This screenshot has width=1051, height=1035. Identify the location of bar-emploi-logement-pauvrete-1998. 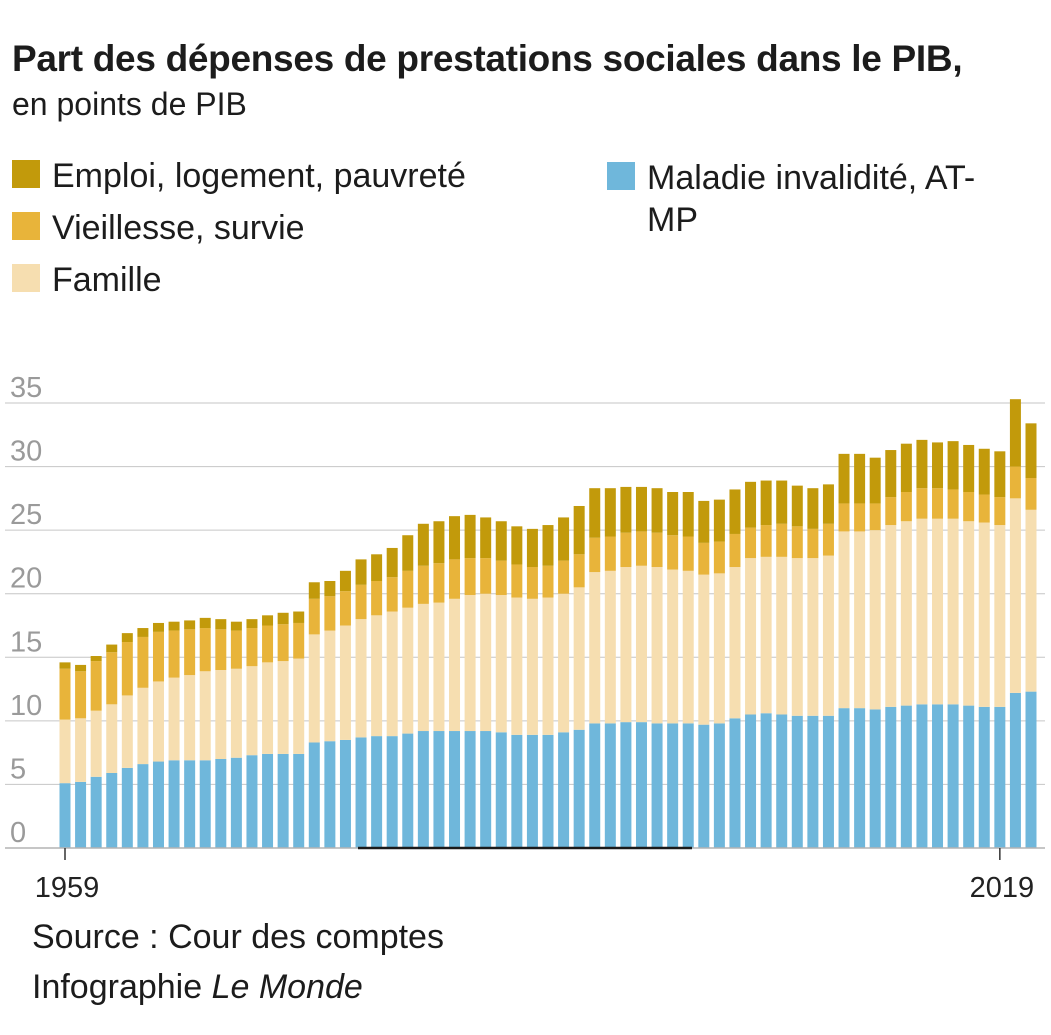
(673, 514).